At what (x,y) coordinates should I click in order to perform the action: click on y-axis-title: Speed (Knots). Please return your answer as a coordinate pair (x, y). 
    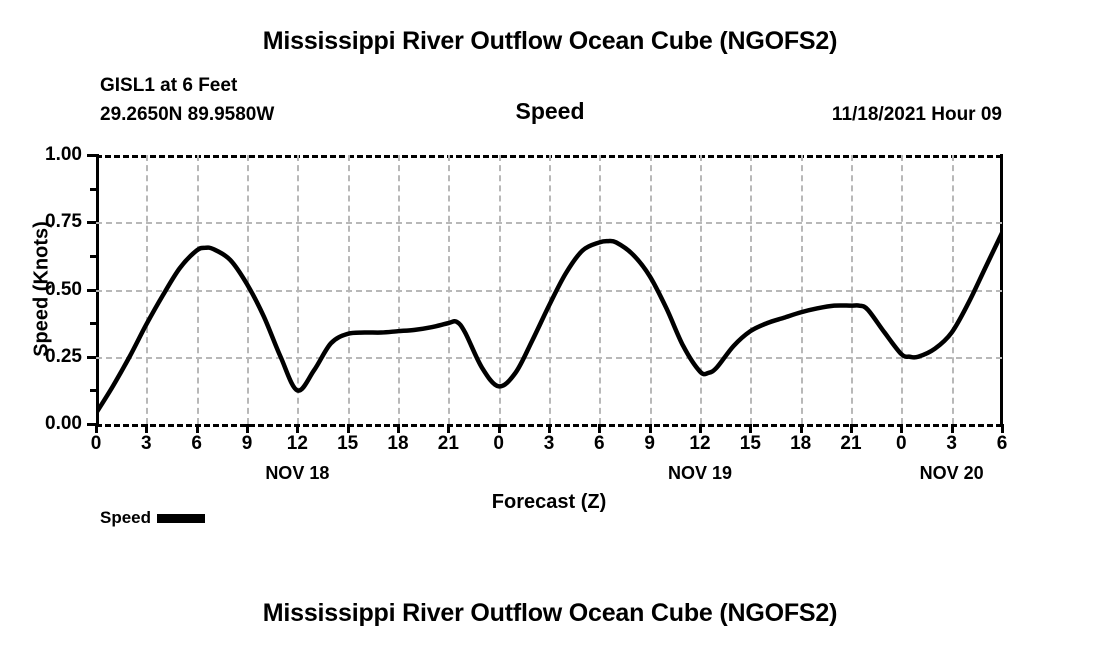
    Looking at the image, I should click on (41, 289).